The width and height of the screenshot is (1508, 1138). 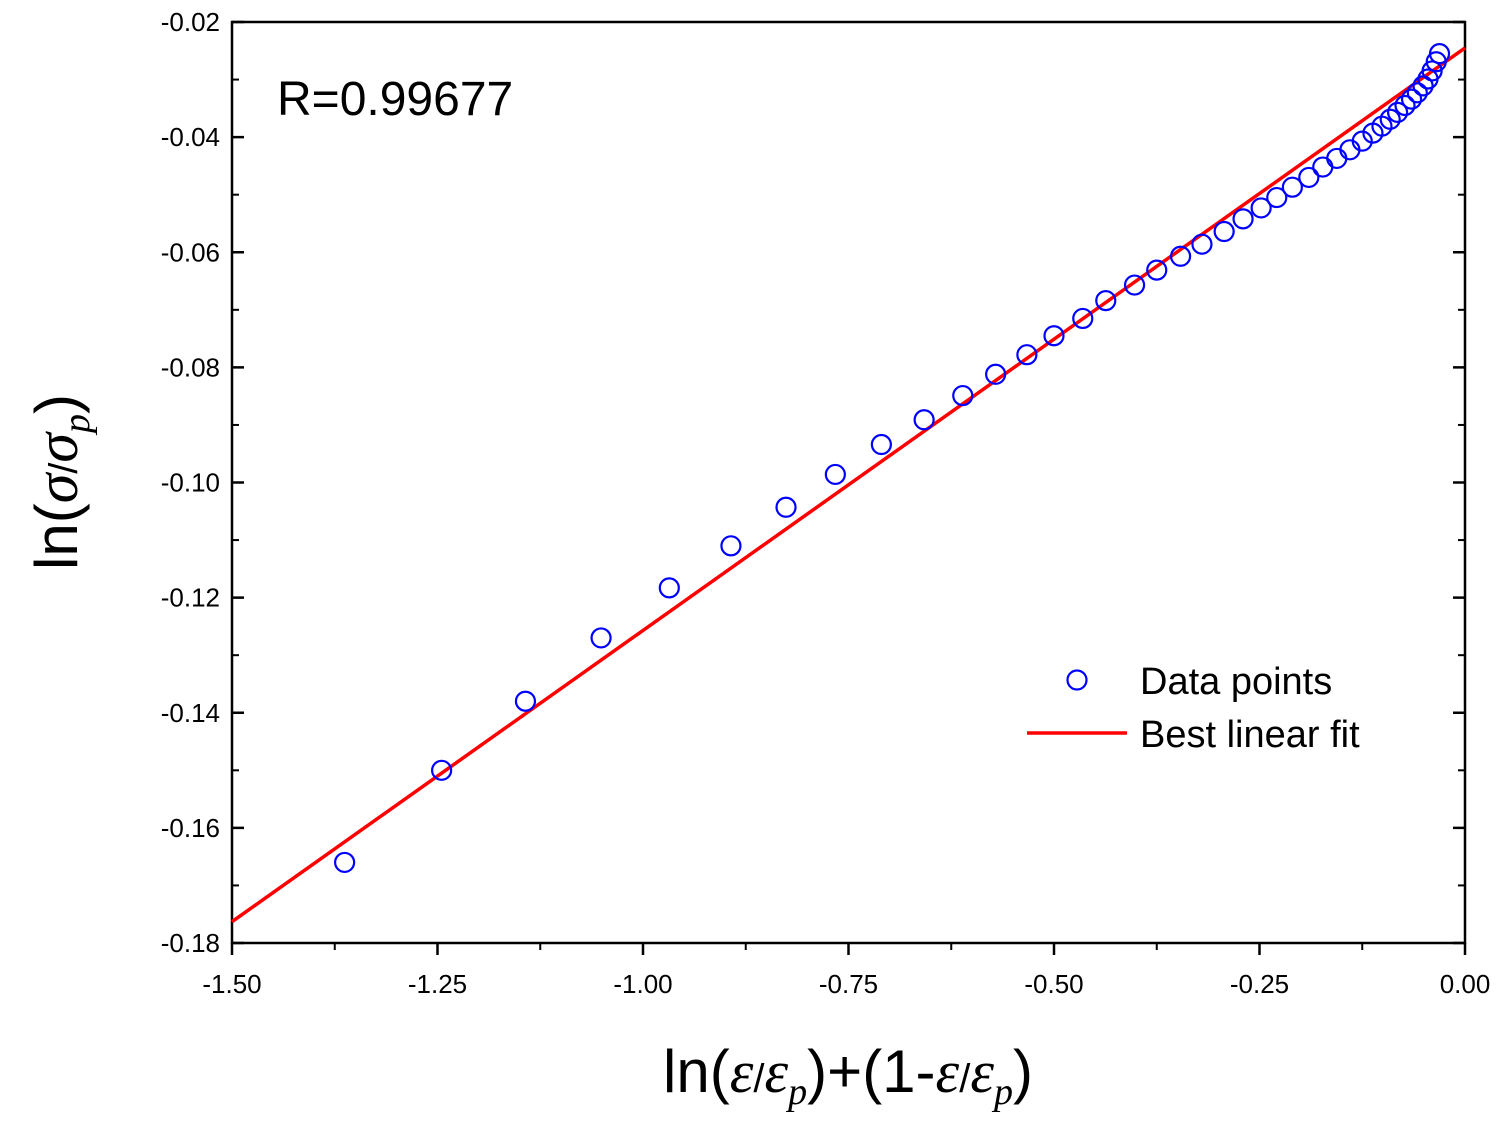 What do you see at coordinates (742, 1072) in the screenshot?
I see `x-title-eps1: ε` at bounding box center [742, 1072].